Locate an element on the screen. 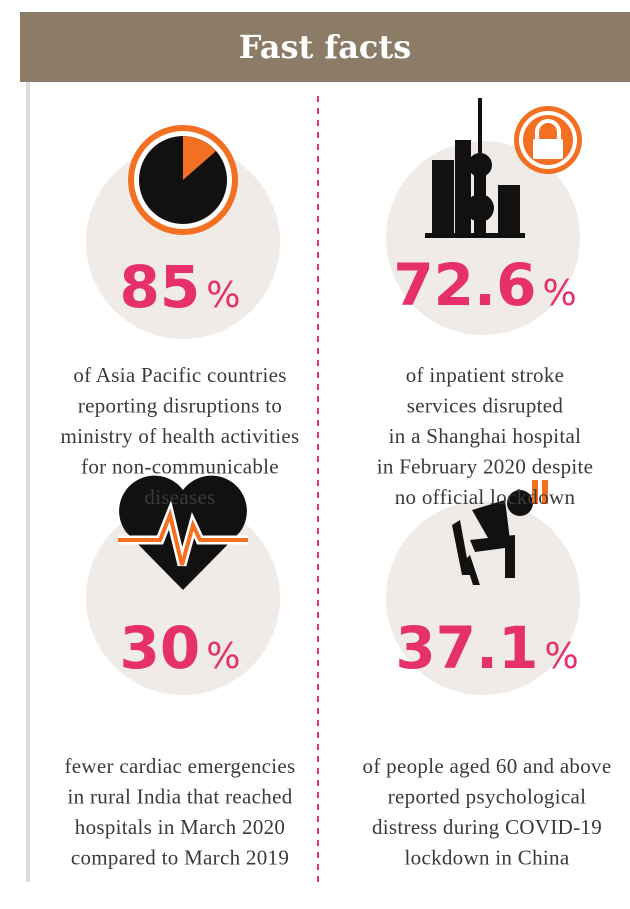 This screenshot has height=909, width=630. fact-description: of people aged 60 and above is located at coordinates (487, 766).